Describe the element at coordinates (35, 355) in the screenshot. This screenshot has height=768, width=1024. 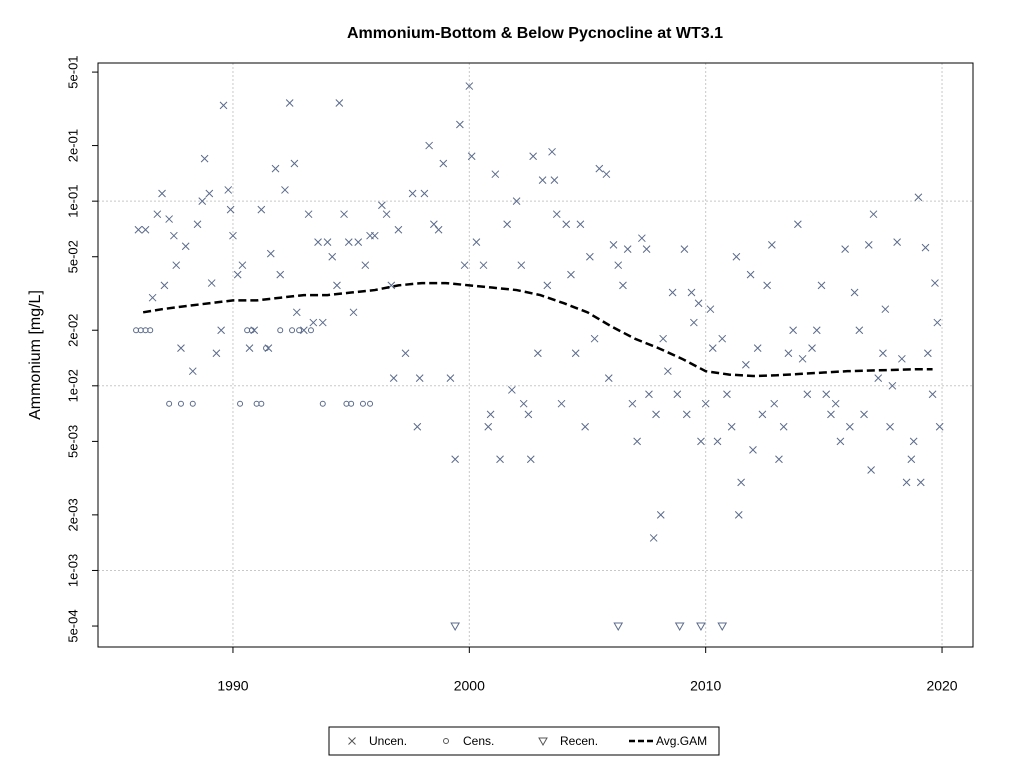
I see `y-axis-label: Ammonium [mg/L]` at that location.